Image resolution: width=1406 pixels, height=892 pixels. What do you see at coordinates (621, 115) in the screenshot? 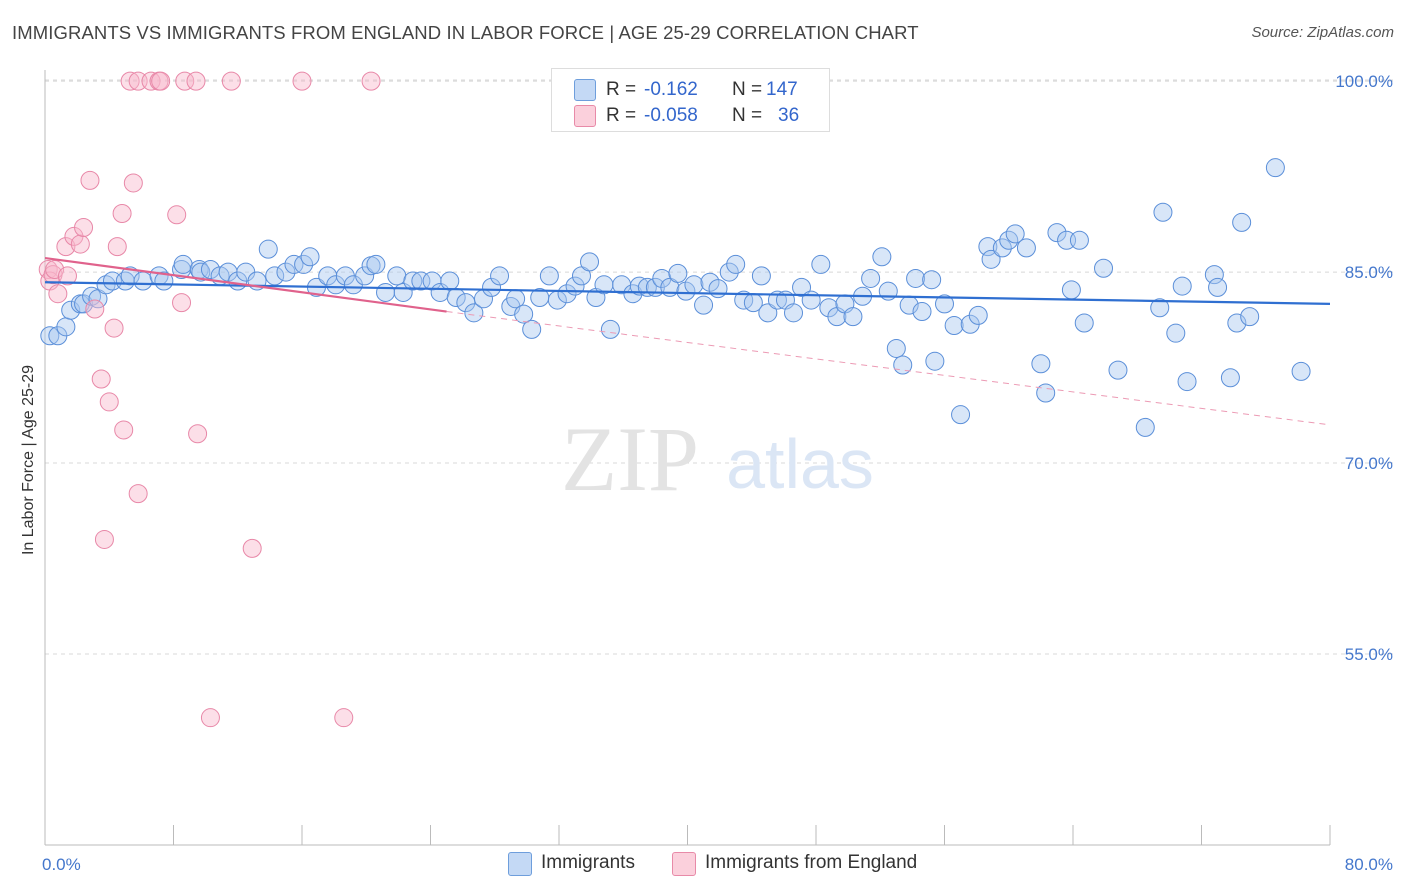
I see `legend-r-label: R =` at bounding box center [621, 115].